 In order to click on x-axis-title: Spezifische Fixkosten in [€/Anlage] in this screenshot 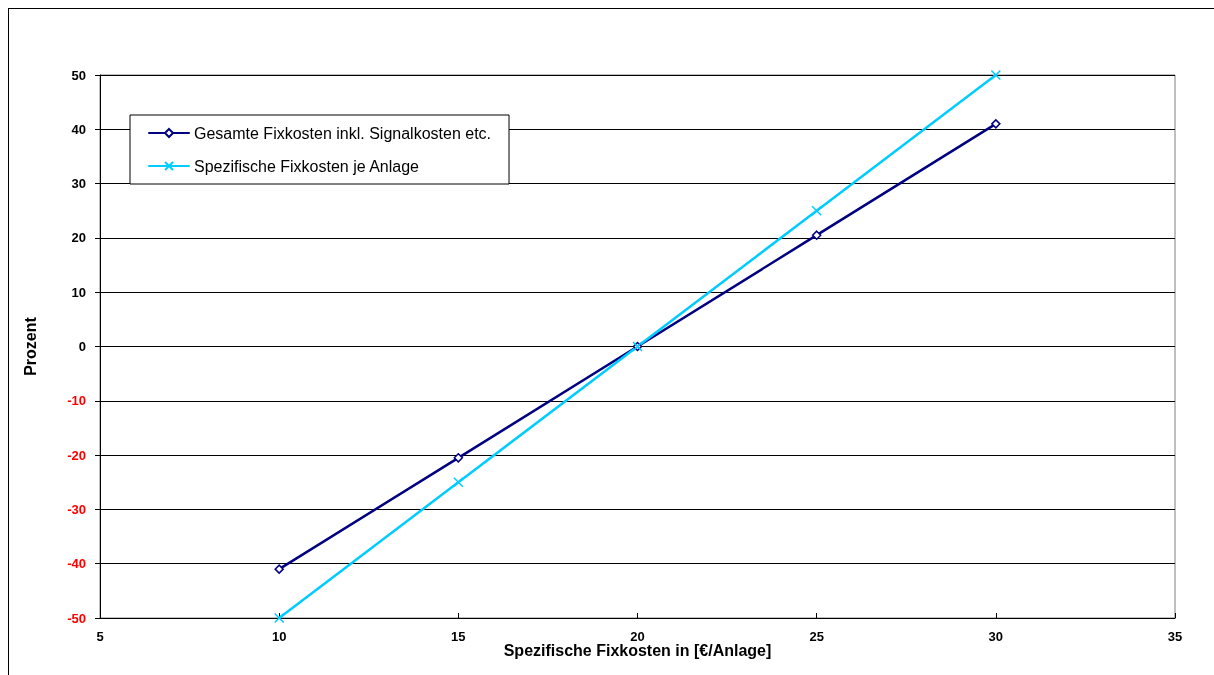, I will do `click(637, 650)`.